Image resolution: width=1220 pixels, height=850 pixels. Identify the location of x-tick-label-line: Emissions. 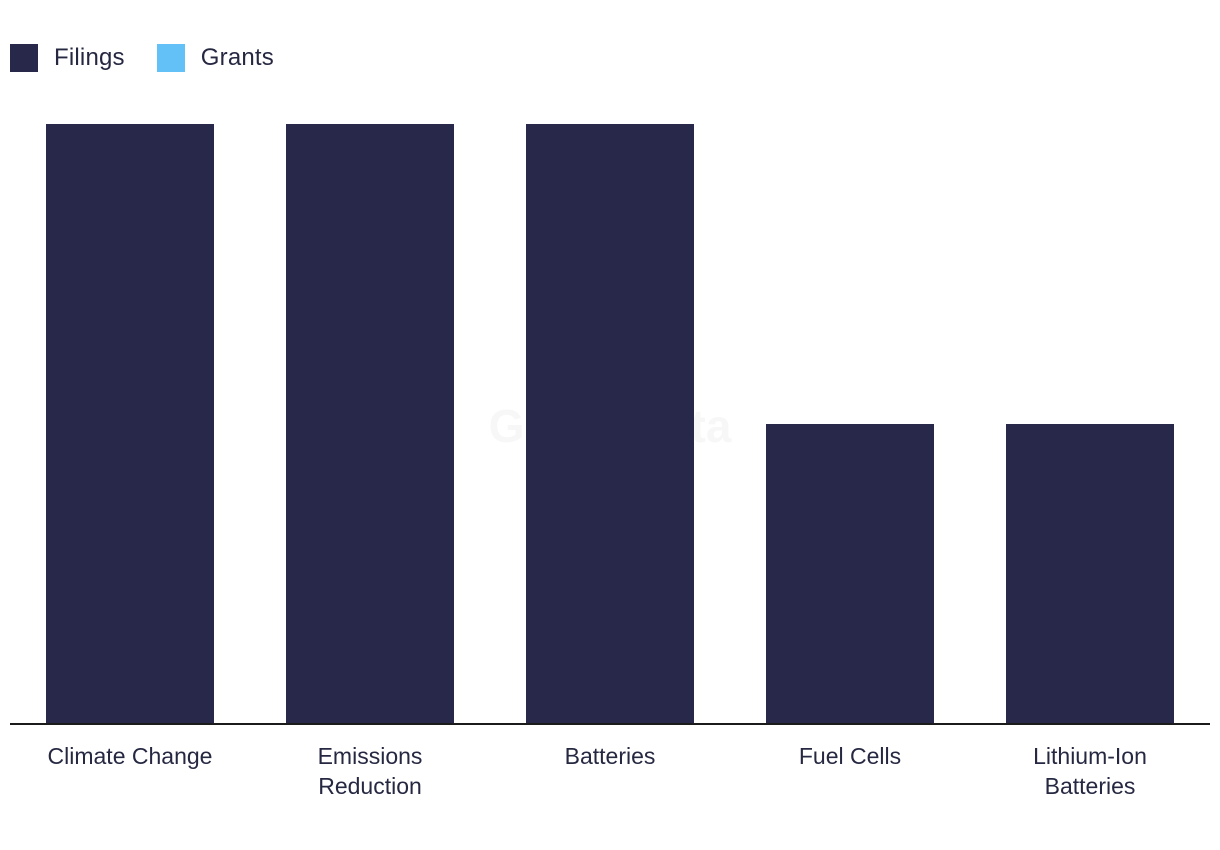
(370, 756).